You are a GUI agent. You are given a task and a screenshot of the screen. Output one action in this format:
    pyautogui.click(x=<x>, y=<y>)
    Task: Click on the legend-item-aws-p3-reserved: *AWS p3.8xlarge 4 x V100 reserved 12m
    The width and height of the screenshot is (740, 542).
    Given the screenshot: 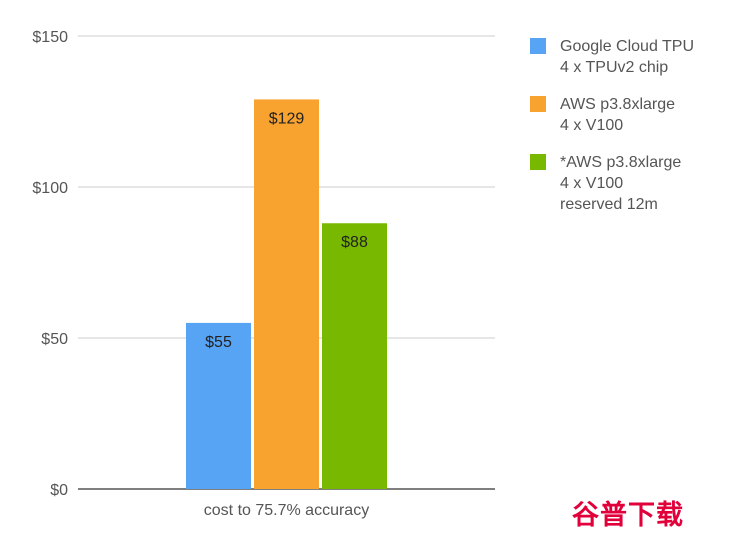 What is the action you would take?
    pyautogui.click(x=632, y=183)
    